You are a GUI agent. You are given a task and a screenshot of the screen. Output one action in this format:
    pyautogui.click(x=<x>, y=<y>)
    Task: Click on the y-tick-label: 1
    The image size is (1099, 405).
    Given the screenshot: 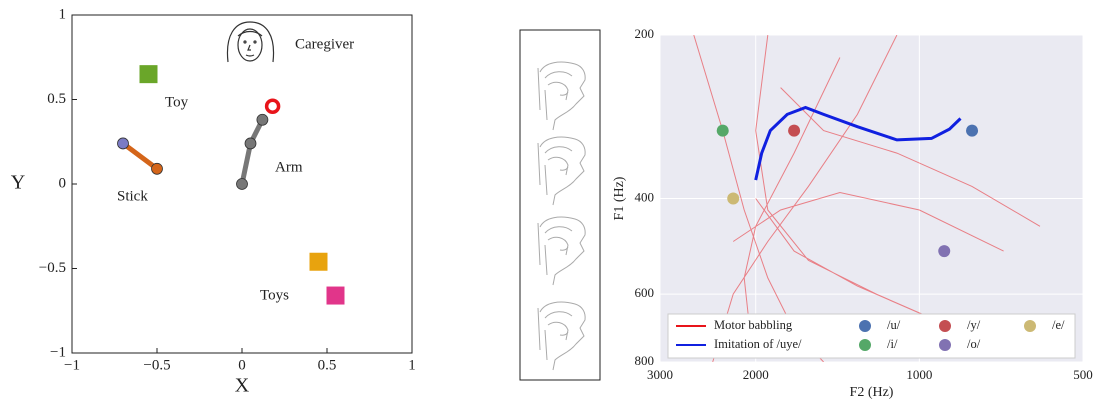 What is the action you would take?
    pyautogui.click(x=63, y=14)
    